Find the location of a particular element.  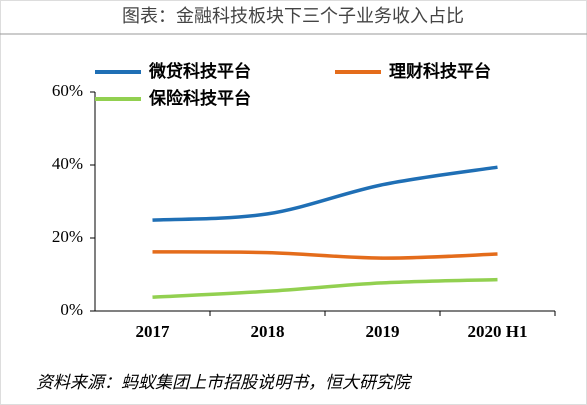

chart-title: 图表：金融科技板块下三个子业务收入占比 is located at coordinates (293, 16).